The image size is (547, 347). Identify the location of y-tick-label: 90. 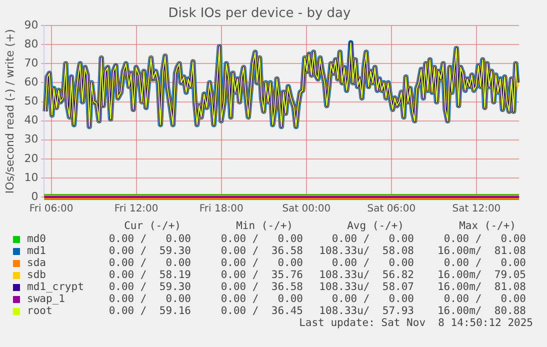
(31, 25).